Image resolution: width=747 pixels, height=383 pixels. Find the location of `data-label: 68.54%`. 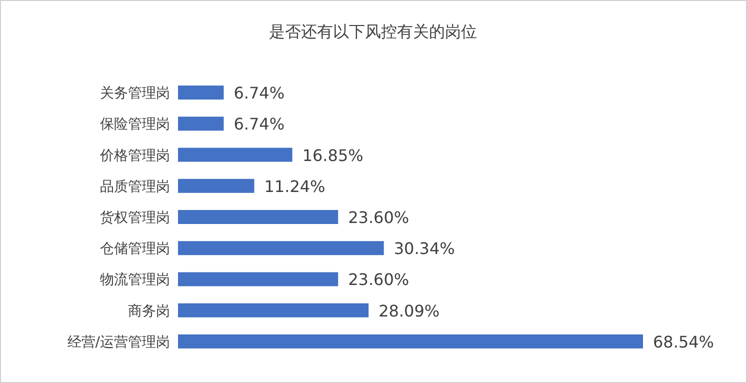

data-label: 68.54% is located at coordinates (683, 342).